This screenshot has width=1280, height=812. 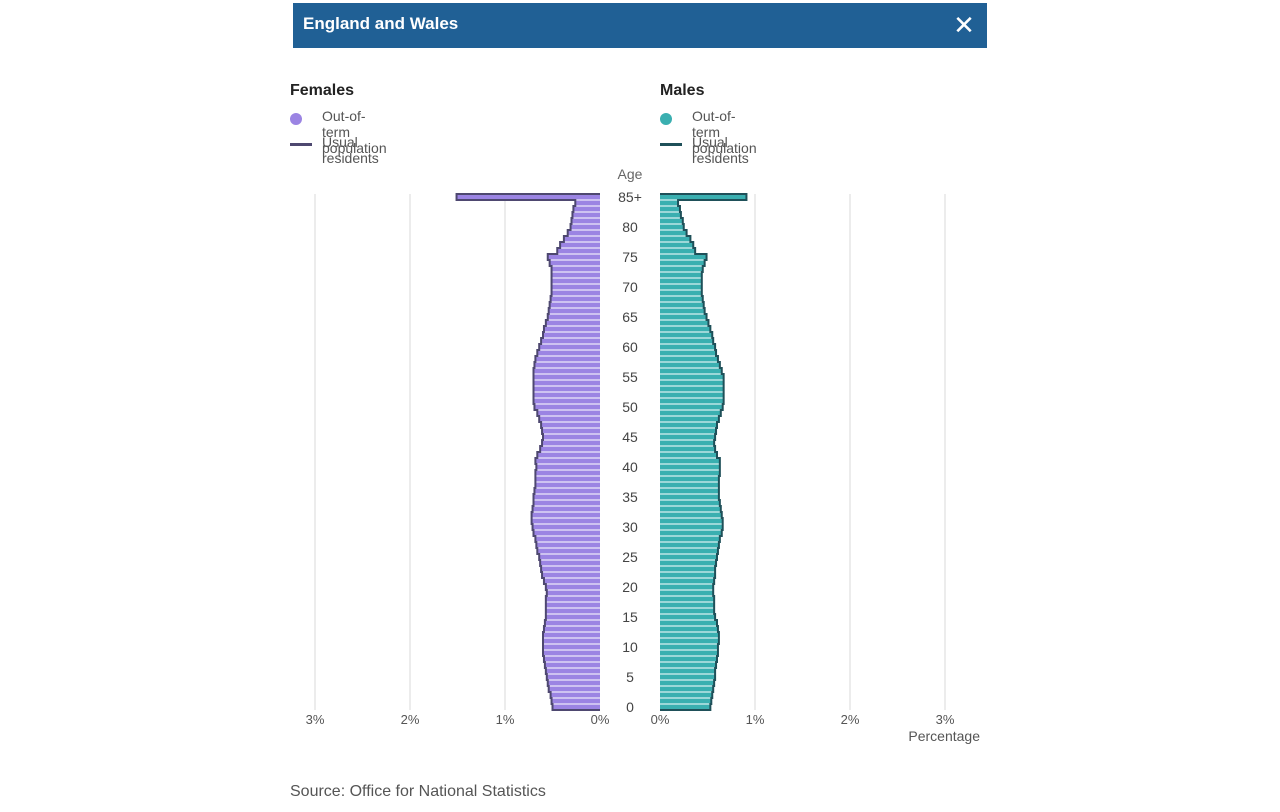 What do you see at coordinates (630, 557) in the screenshot?
I see `age-tick-label: 25` at bounding box center [630, 557].